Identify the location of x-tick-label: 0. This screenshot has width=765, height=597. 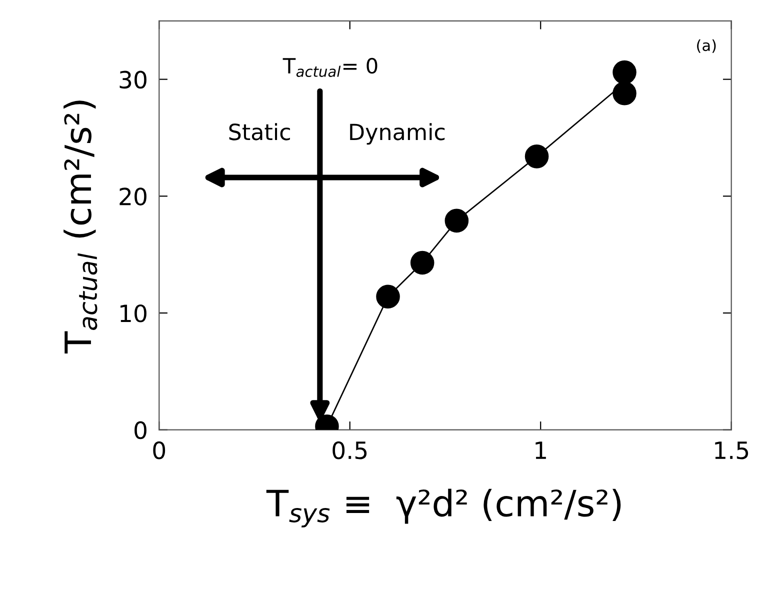
(159, 450).